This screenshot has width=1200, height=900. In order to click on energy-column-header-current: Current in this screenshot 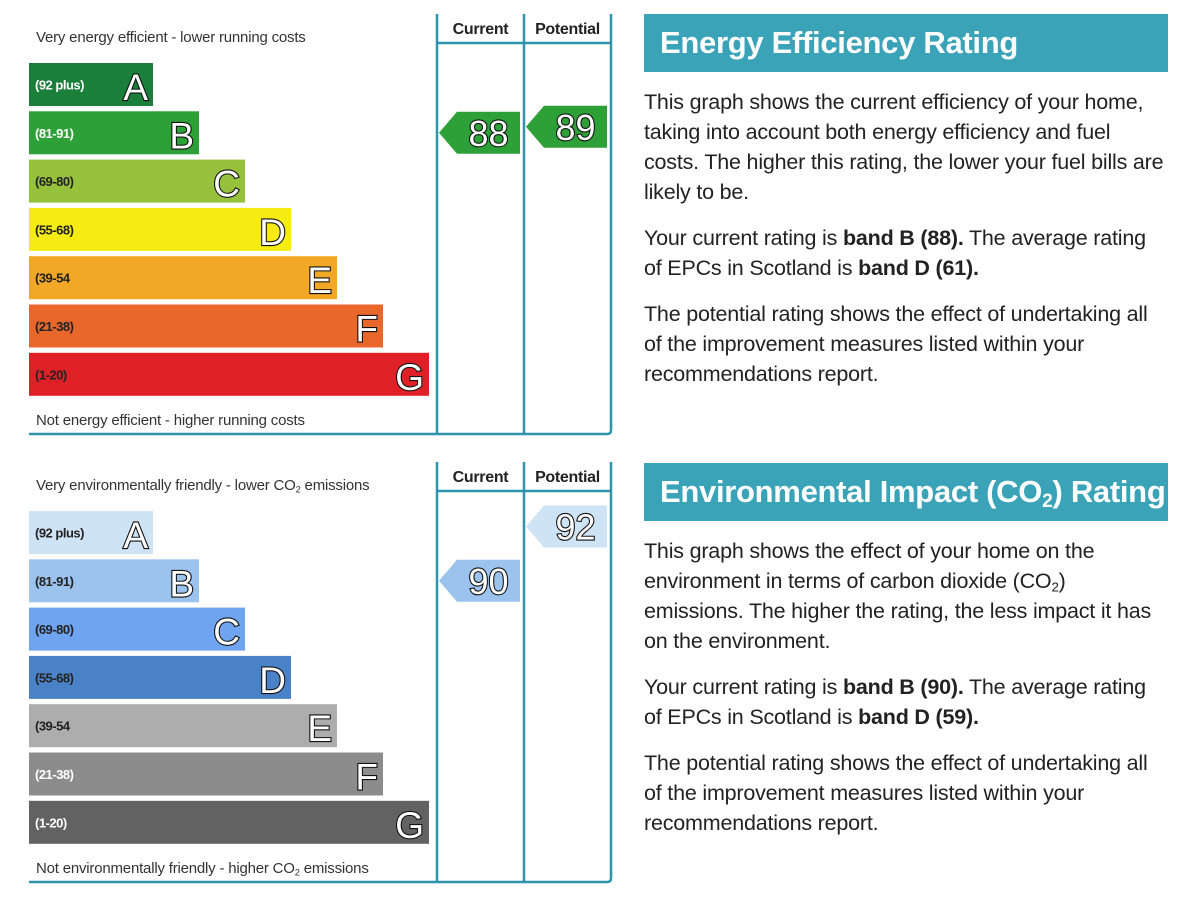, I will do `click(481, 29)`.